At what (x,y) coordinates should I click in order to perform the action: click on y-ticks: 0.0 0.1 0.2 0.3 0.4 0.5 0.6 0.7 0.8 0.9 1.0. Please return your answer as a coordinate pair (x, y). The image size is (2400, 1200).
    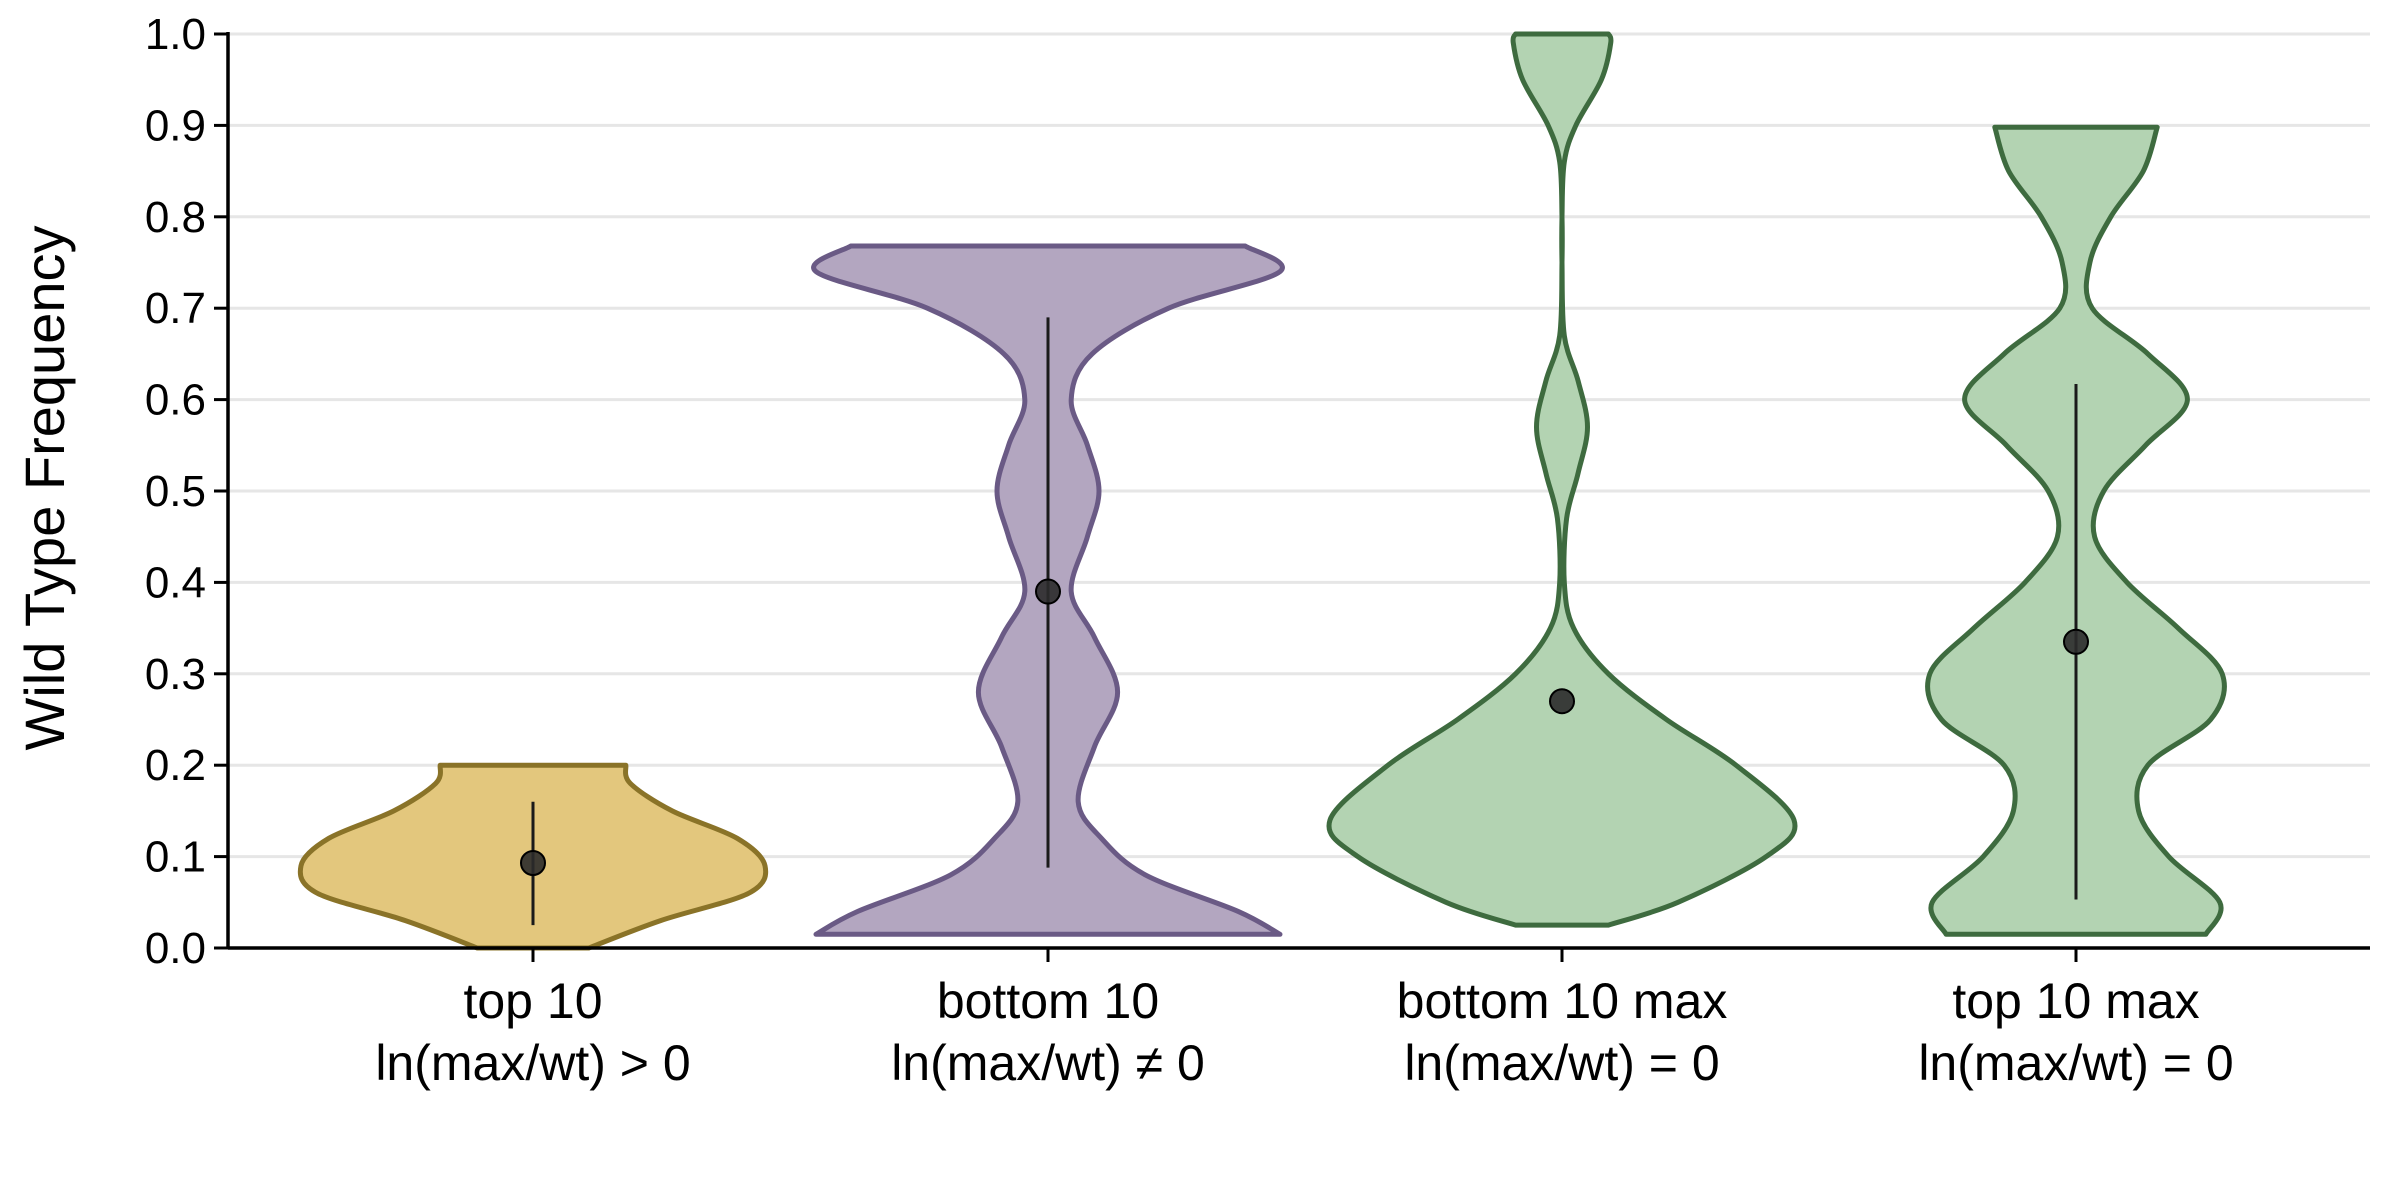
    Looking at the image, I should click on (186, 491).